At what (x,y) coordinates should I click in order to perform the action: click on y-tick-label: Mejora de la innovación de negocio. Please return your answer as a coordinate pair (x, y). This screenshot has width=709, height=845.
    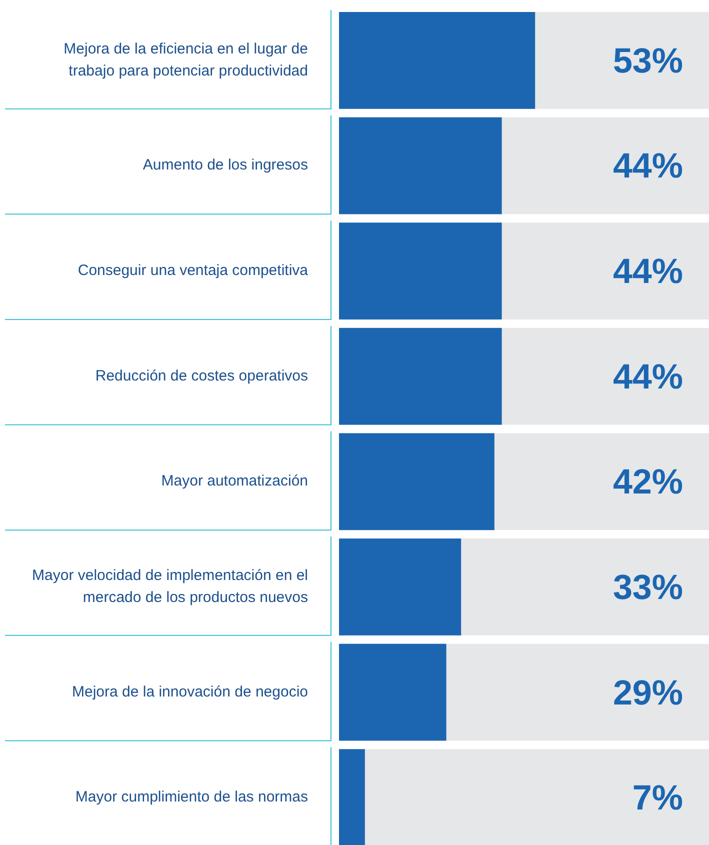
    Looking at the image, I should click on (190, 691).